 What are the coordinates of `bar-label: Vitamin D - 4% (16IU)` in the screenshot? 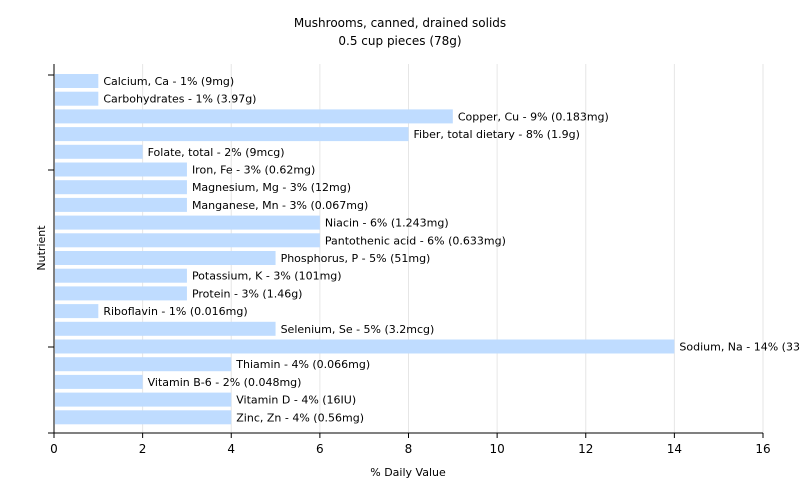 It's located at (296, 400).